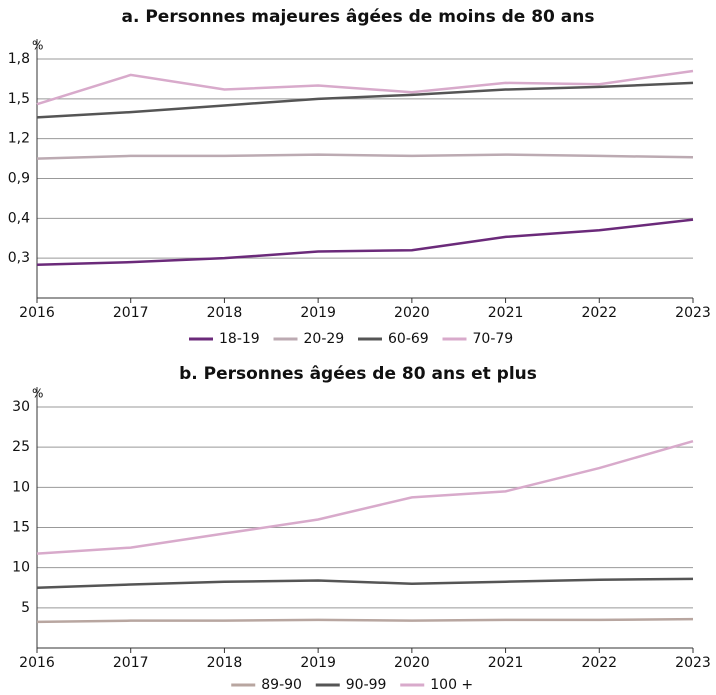 This screenshot has height=695, width=716. What do you see at coordinates (19, 258) in the screenshot?
I see `y-tick-label: 0,3` at bounding box center [19, 258].